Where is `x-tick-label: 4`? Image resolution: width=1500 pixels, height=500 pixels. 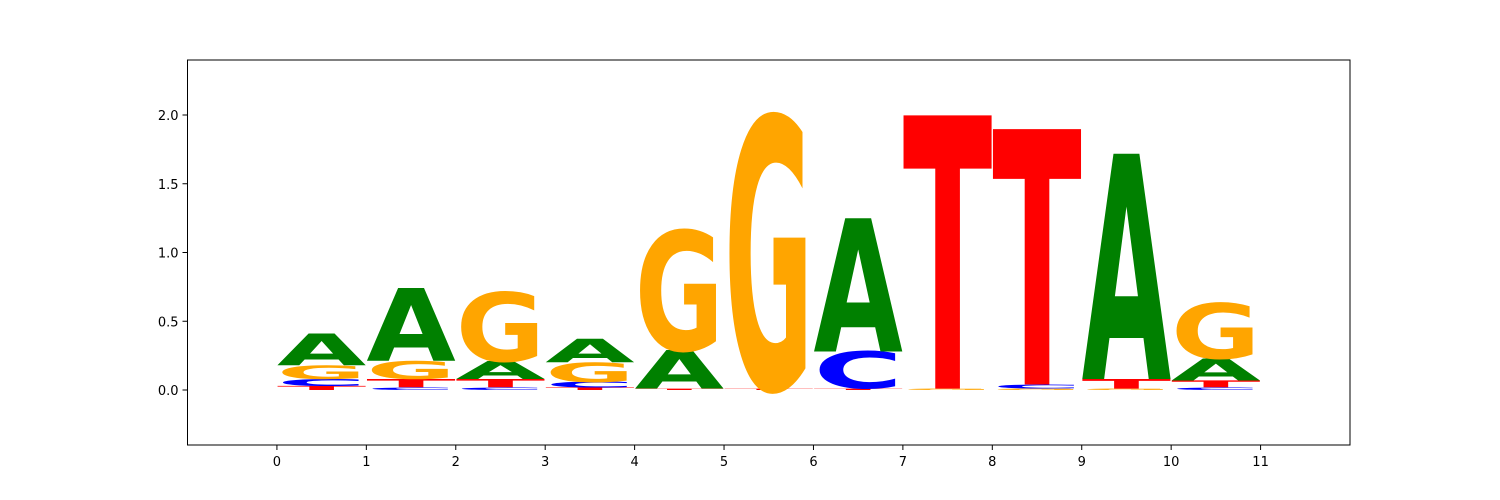 x-tick-label: 4 is located at coordinates (634, 462).